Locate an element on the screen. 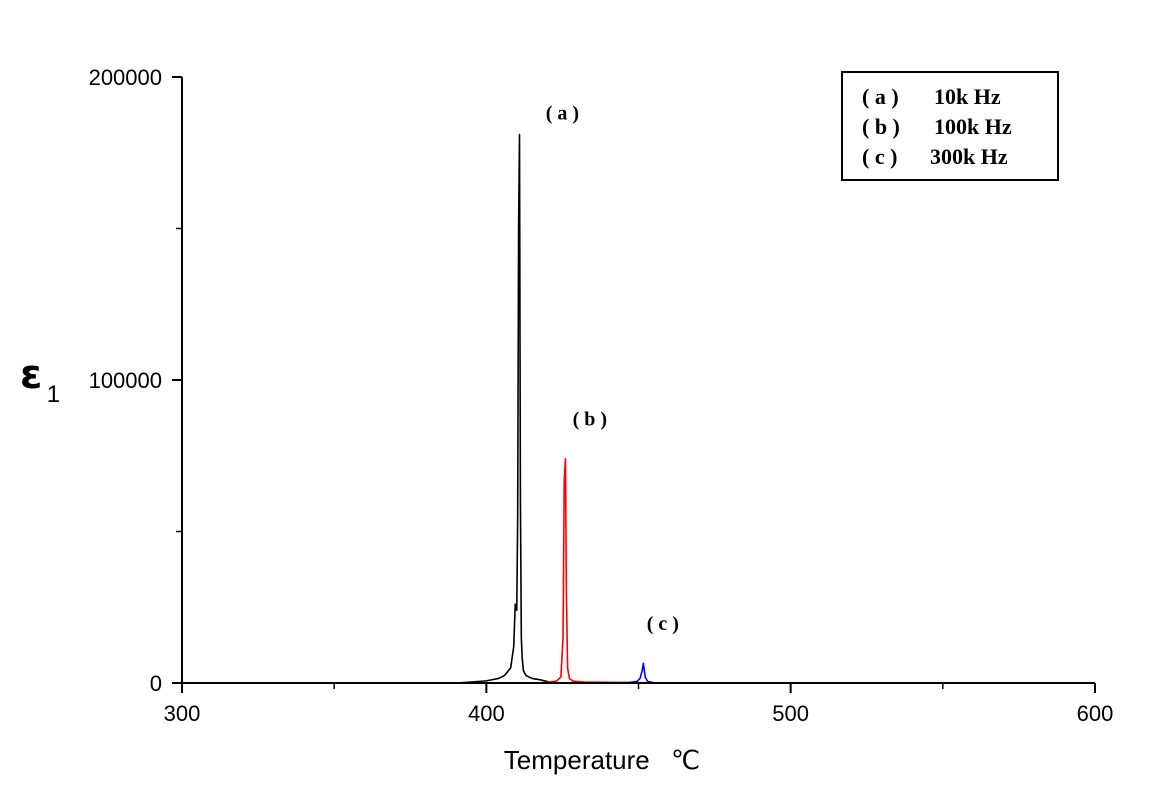 This screenshot has height=792, width=1161. legend-entry-b-tag: ( b ) is located at coordinates (881, 126).